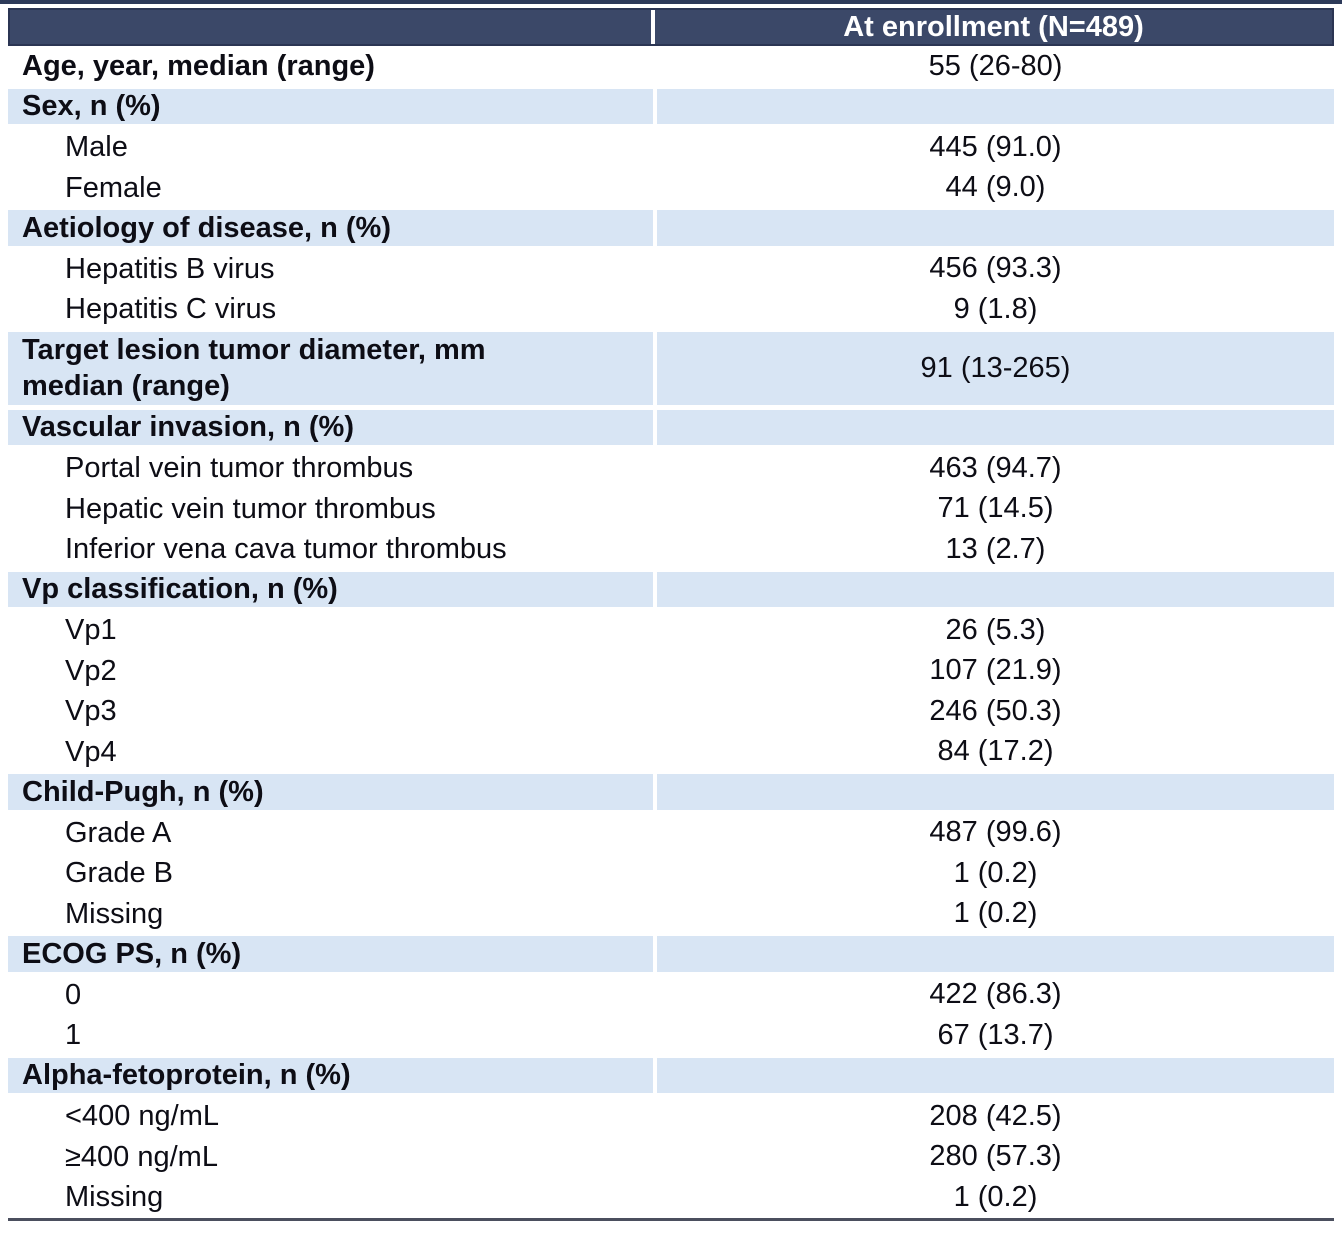 This screenshot has height=1236, width=1342. I want to click on row-value: 67 (13.7), so click(995, 1034).